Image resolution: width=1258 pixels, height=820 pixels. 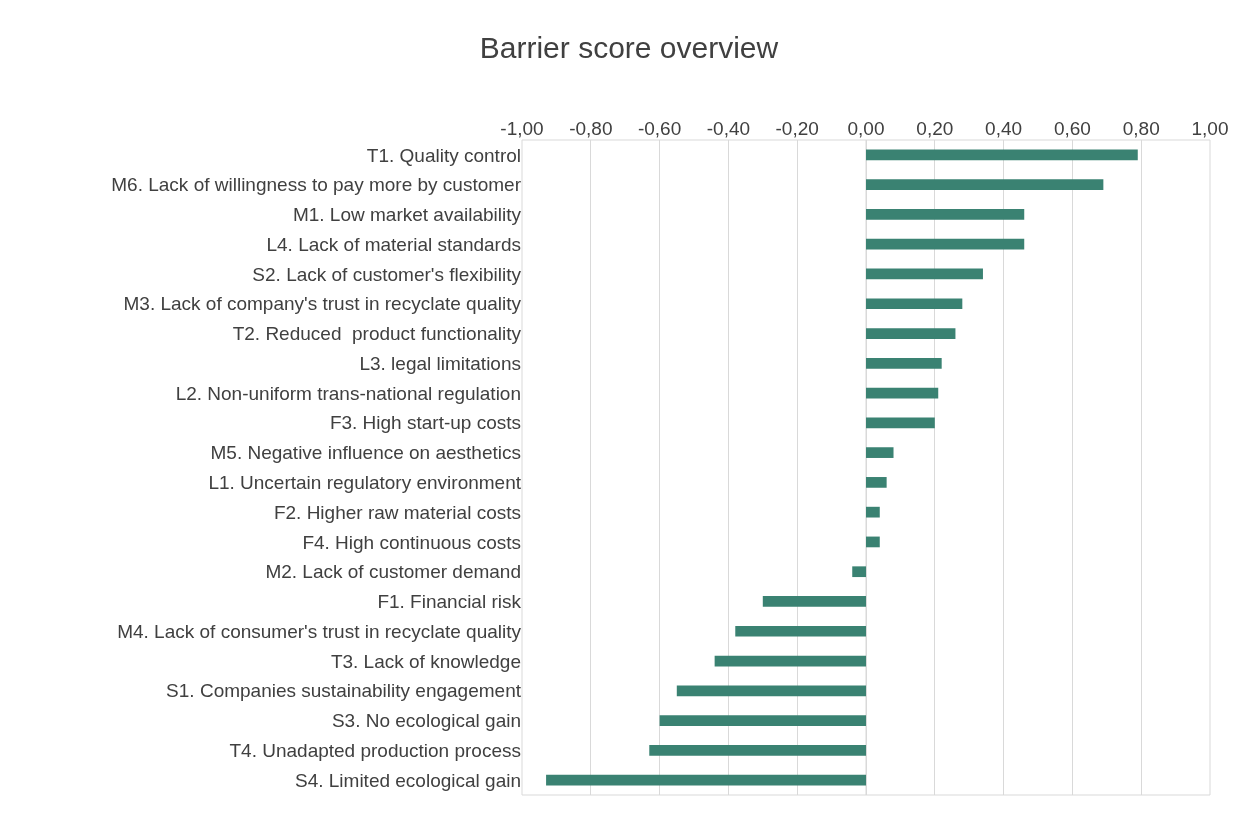 What do you see at coordinates (365, 483) in the screenshot?
I see `y-tick-label: L1. Uncertain regulatory environment` at bounding box center [365, 483].